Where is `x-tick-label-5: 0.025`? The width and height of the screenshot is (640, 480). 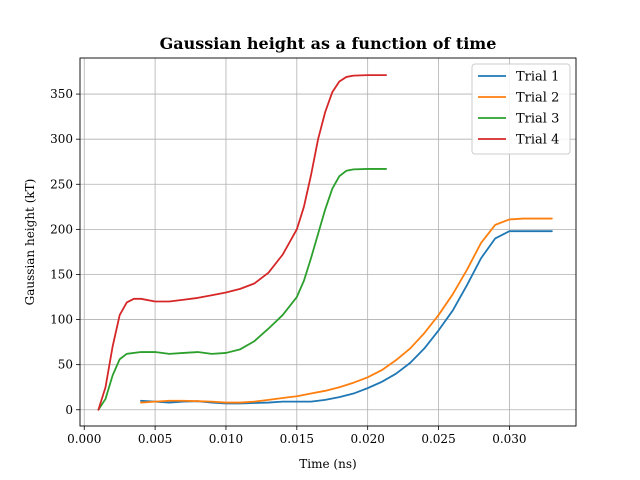
x-tick-label-5: 0.025 is located at coordinates (438, 439).